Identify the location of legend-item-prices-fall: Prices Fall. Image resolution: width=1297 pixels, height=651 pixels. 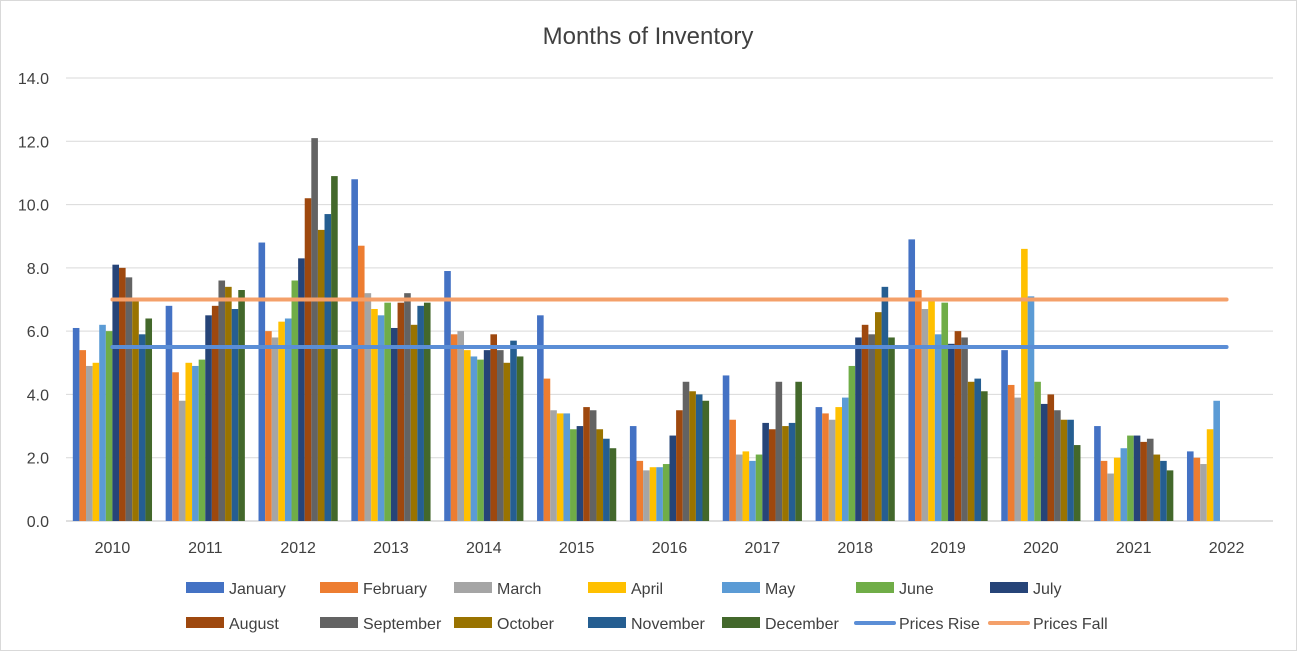
(1048, 624).